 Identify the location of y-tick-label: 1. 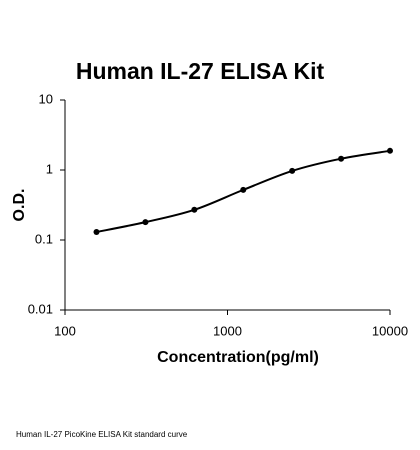
(49, 168).